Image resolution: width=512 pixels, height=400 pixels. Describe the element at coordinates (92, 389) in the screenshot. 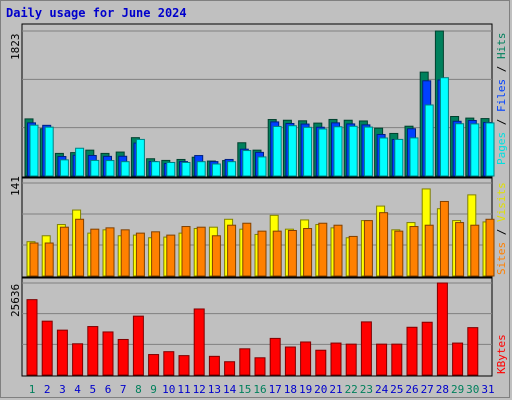

I see `day-label-5: 5` at that location.